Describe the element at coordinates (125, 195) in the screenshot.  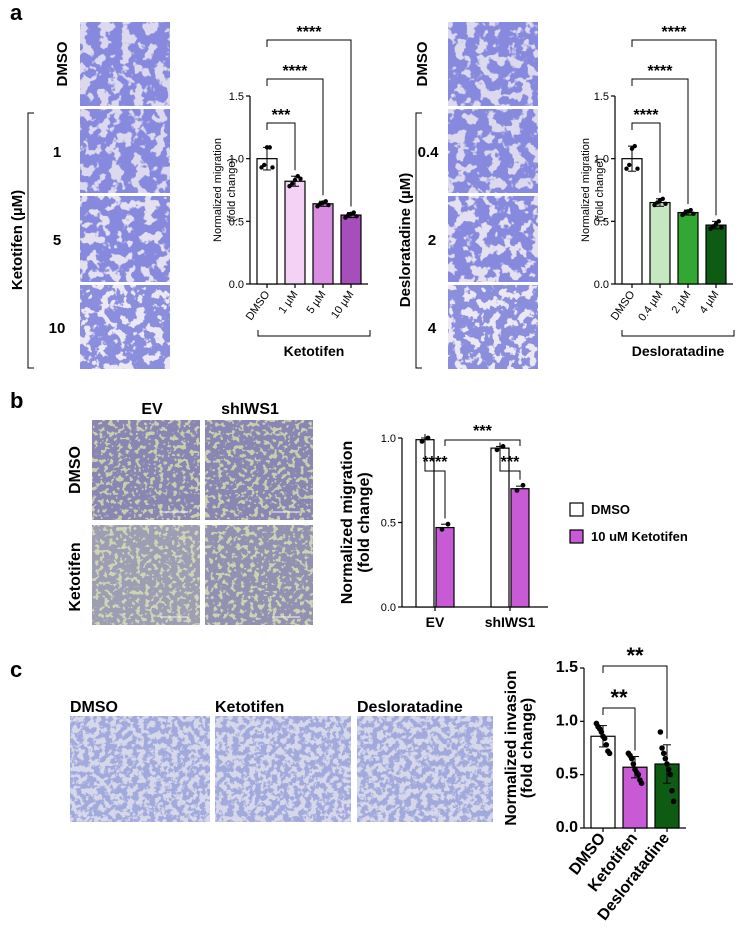
I see `ketotifen-image-column` at that location.